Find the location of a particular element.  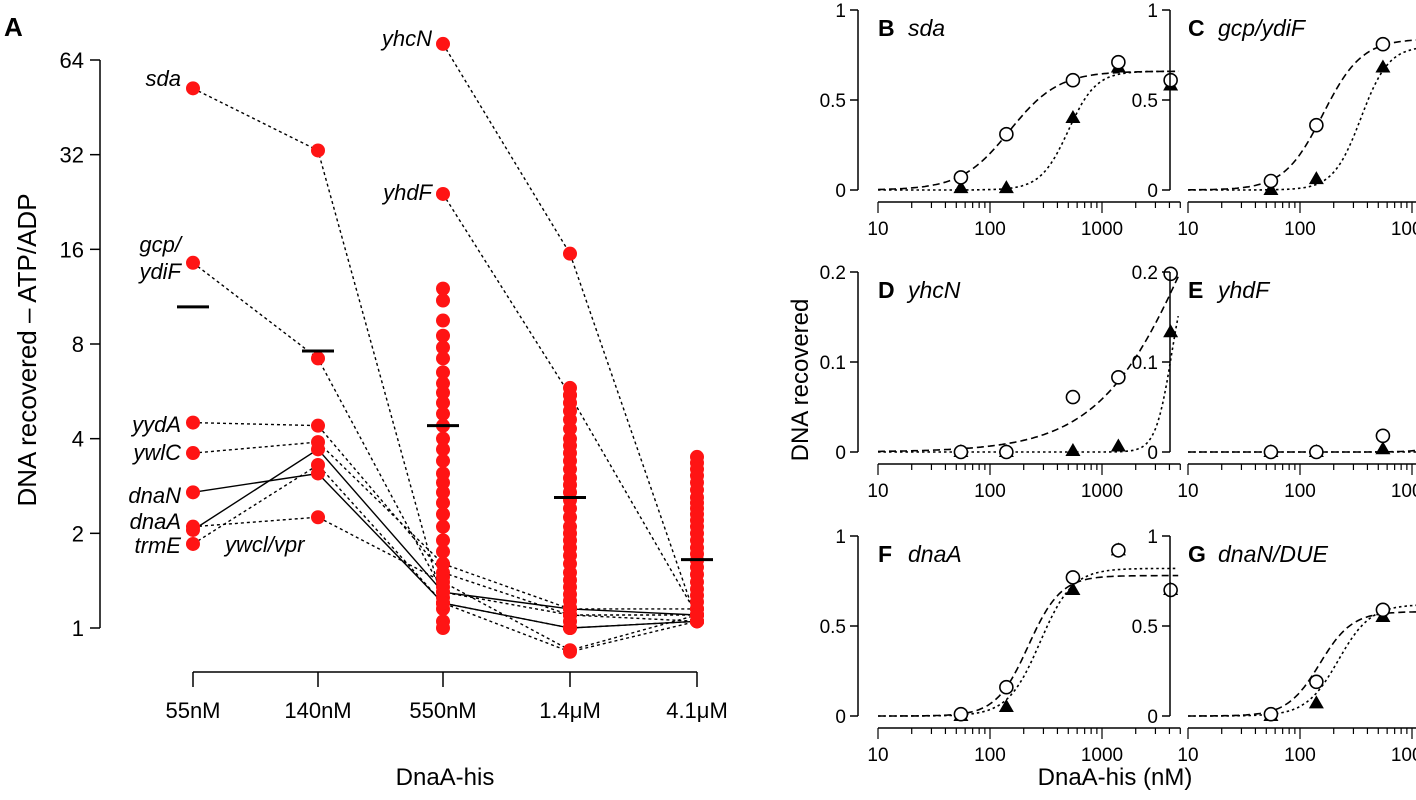

panel-gene-name: yhdF is located at coordinates (1243, 290).